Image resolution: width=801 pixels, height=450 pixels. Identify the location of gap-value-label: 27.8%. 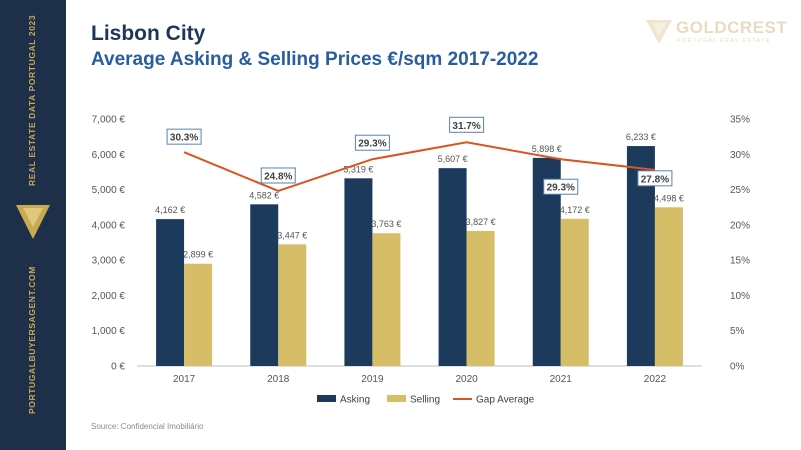
(655, 179).